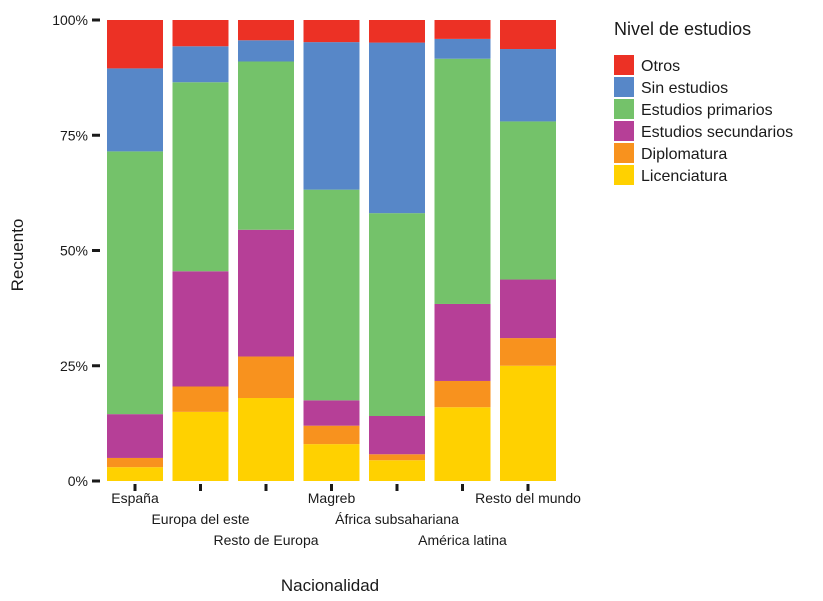 This screenshot has height=601, width=823. Describe the element at coordinates (266, 30) in the screenshot. I see `bar-segment-resto-de-europa-otros` at that location.